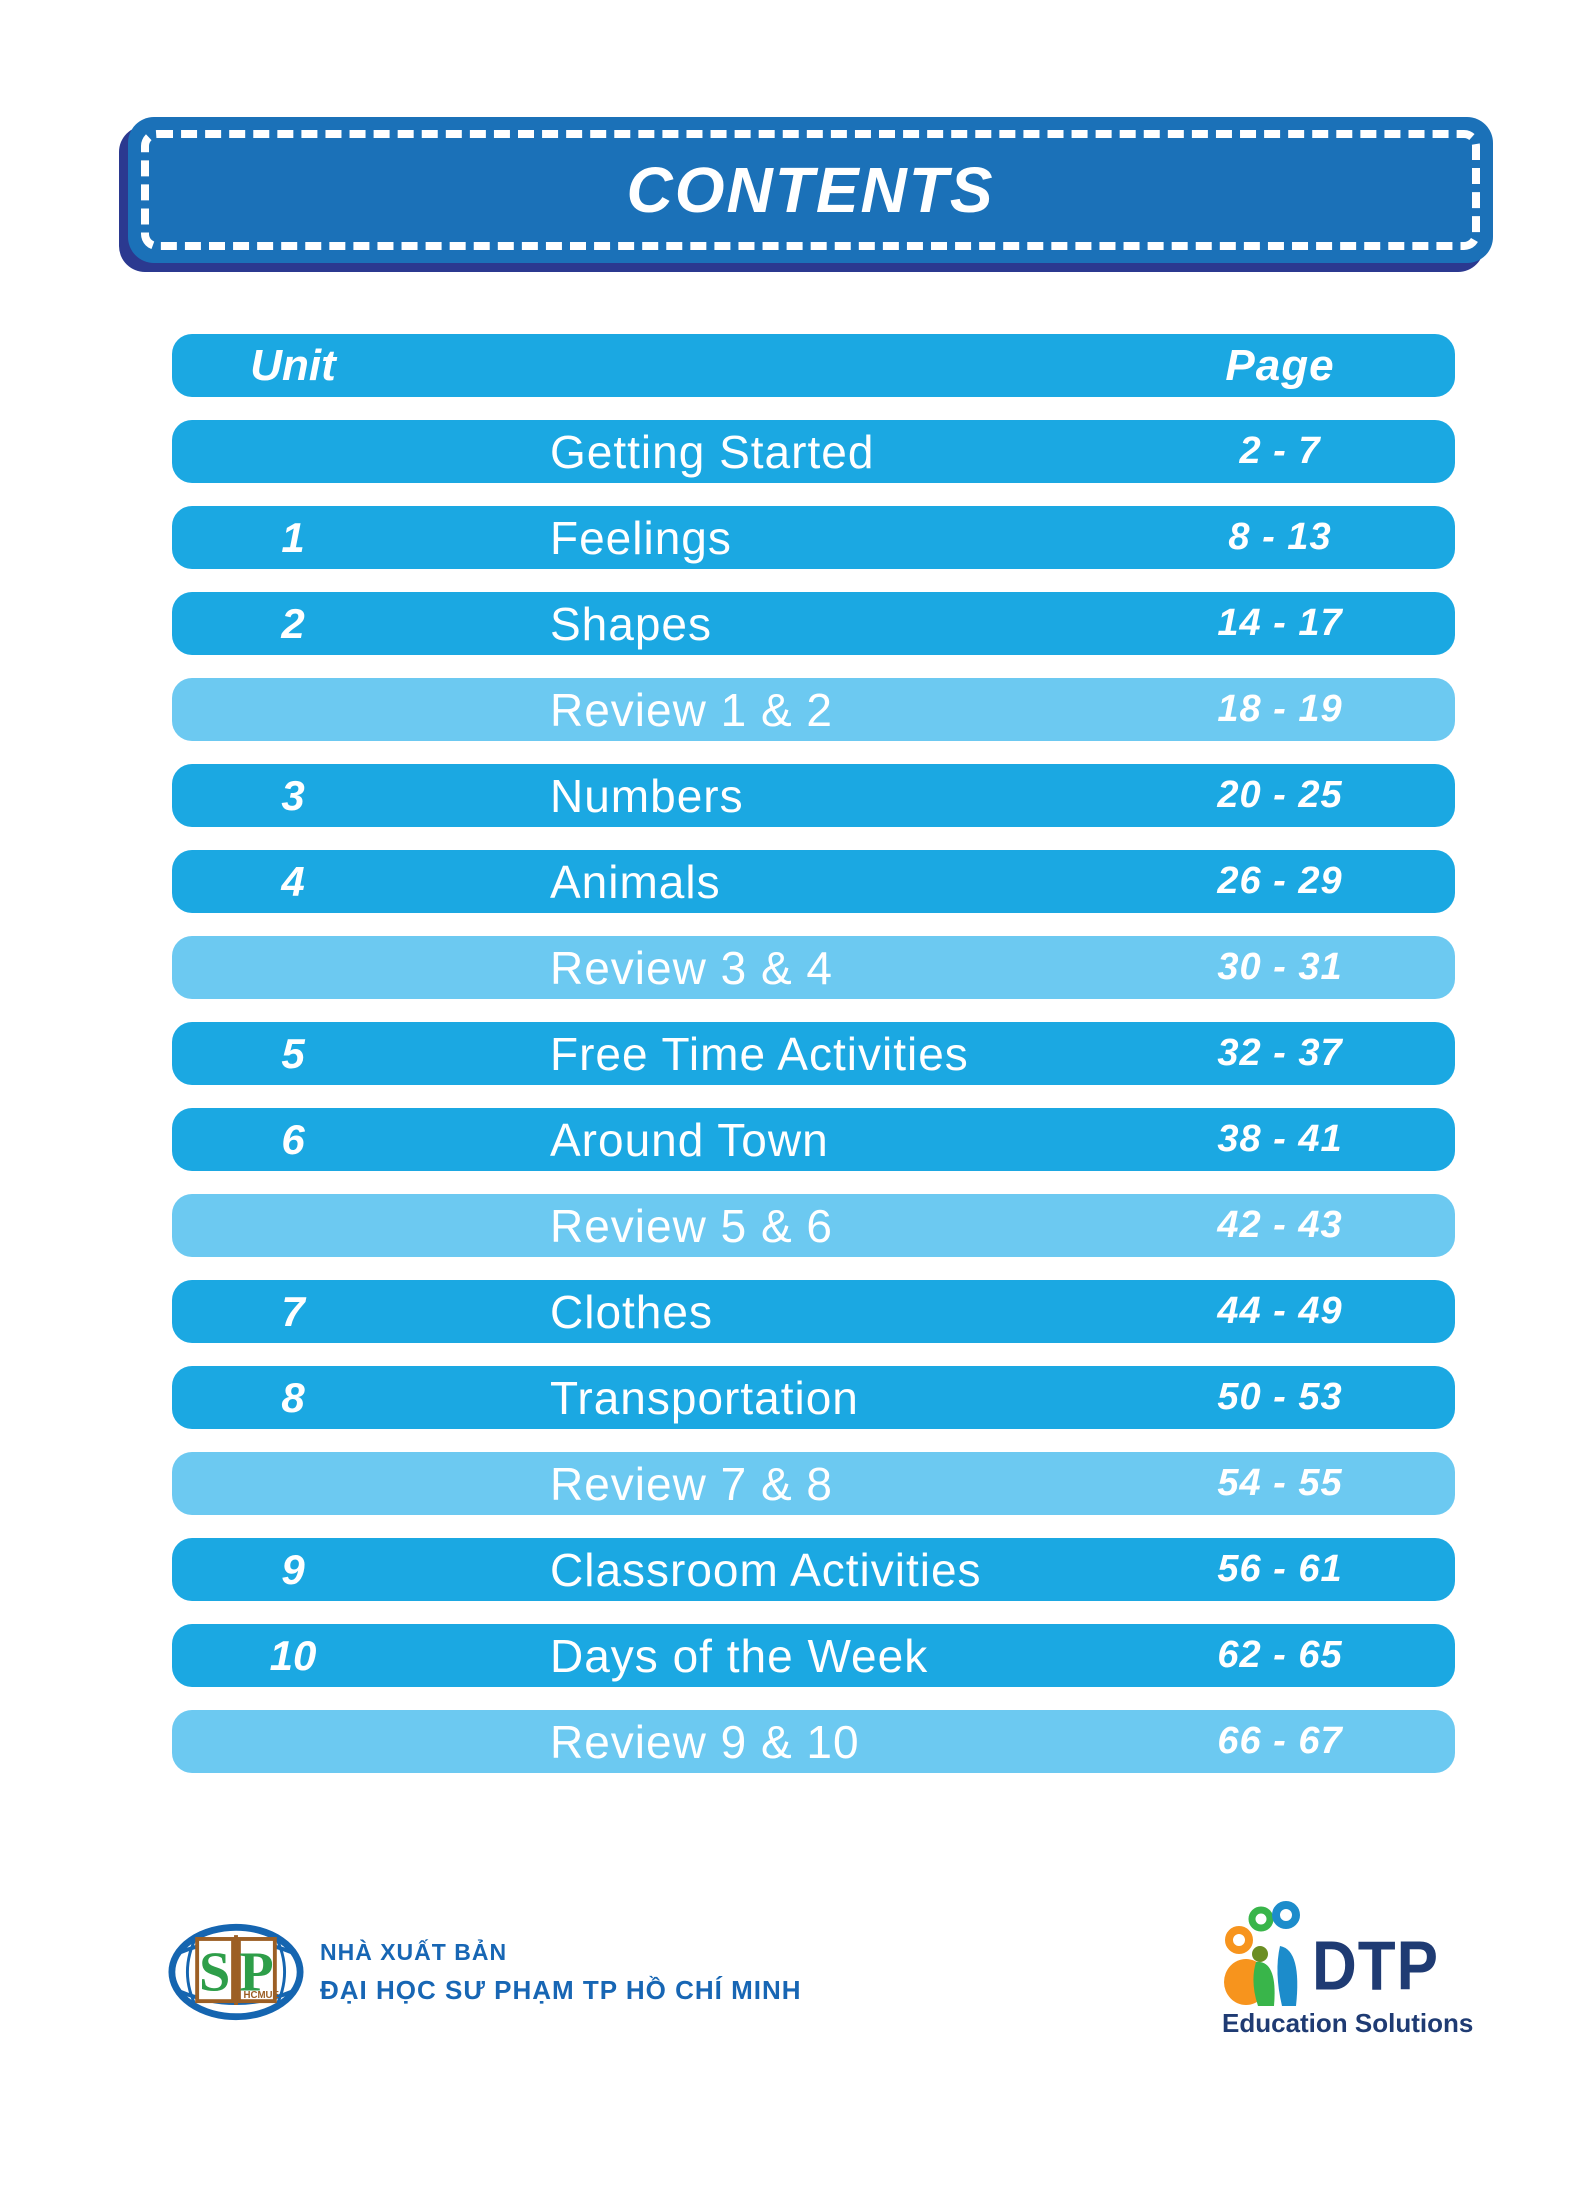 This screenshot has width=1575, height=2205. I want to click on table-row: Review 1 & 2 18 - 19, so click(813, 709).